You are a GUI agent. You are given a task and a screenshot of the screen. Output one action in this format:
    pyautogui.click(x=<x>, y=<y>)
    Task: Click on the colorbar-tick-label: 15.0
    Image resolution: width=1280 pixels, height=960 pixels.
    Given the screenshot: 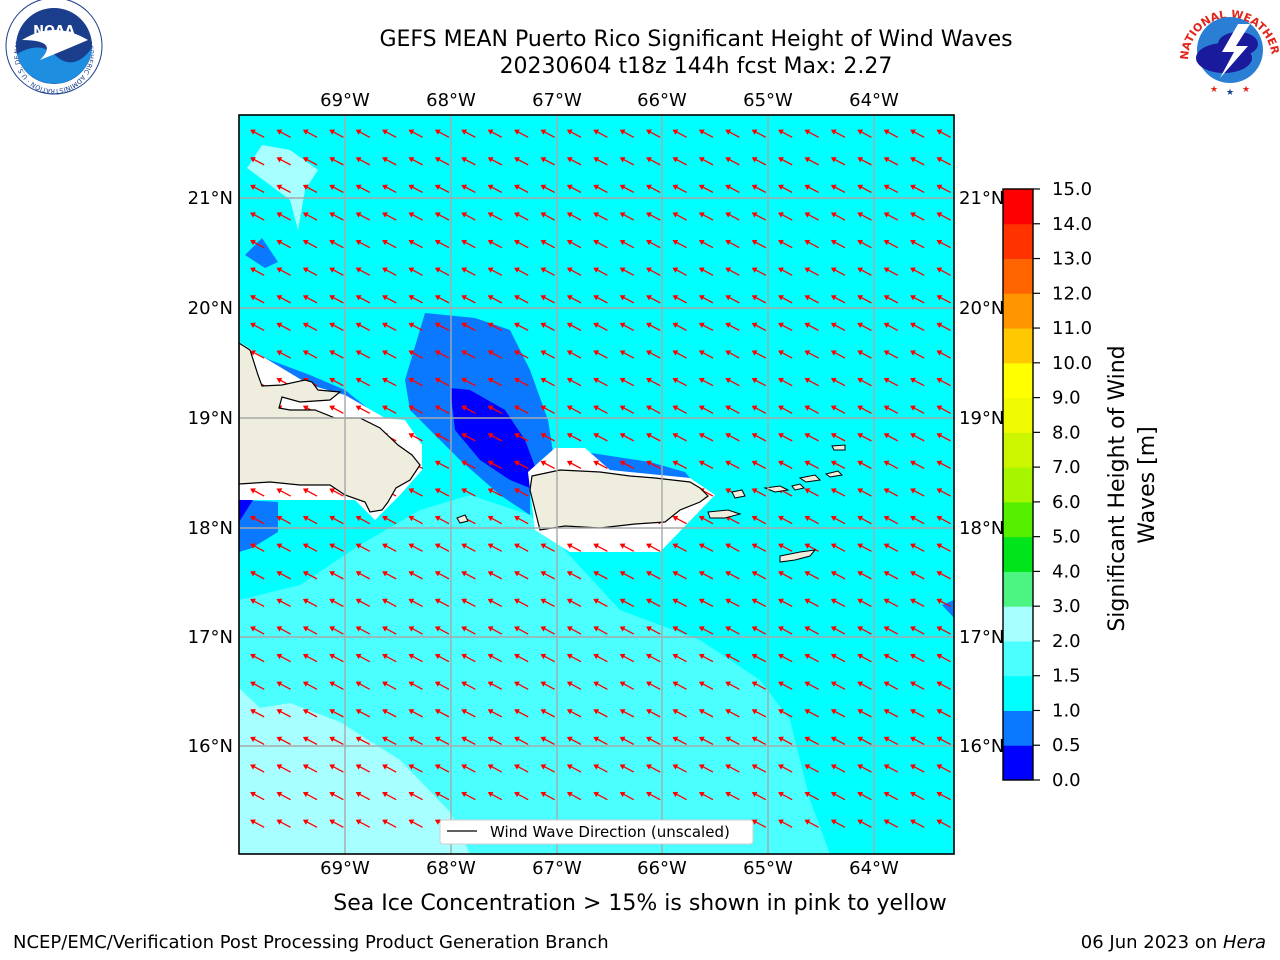 What is the action you would take?
    pyautogui.click(x=1072, y=189)
    